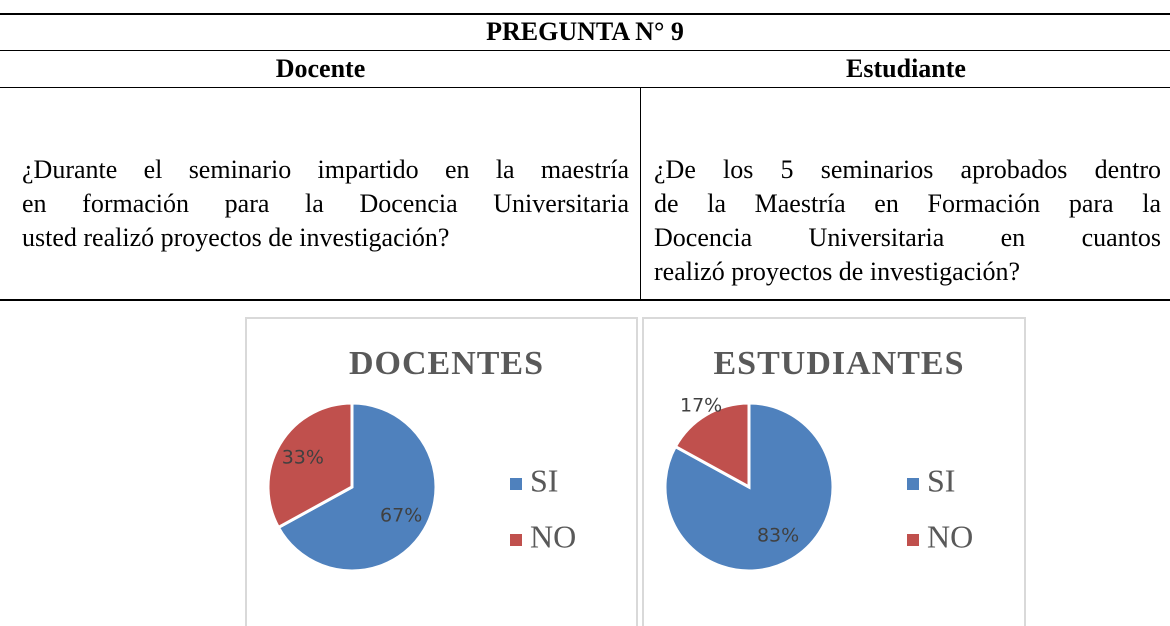 Image resolution: width=1170 pixels, height=626 pixels. I want to click on table-title: PREGUNTA N° 9, so click(585, 31).